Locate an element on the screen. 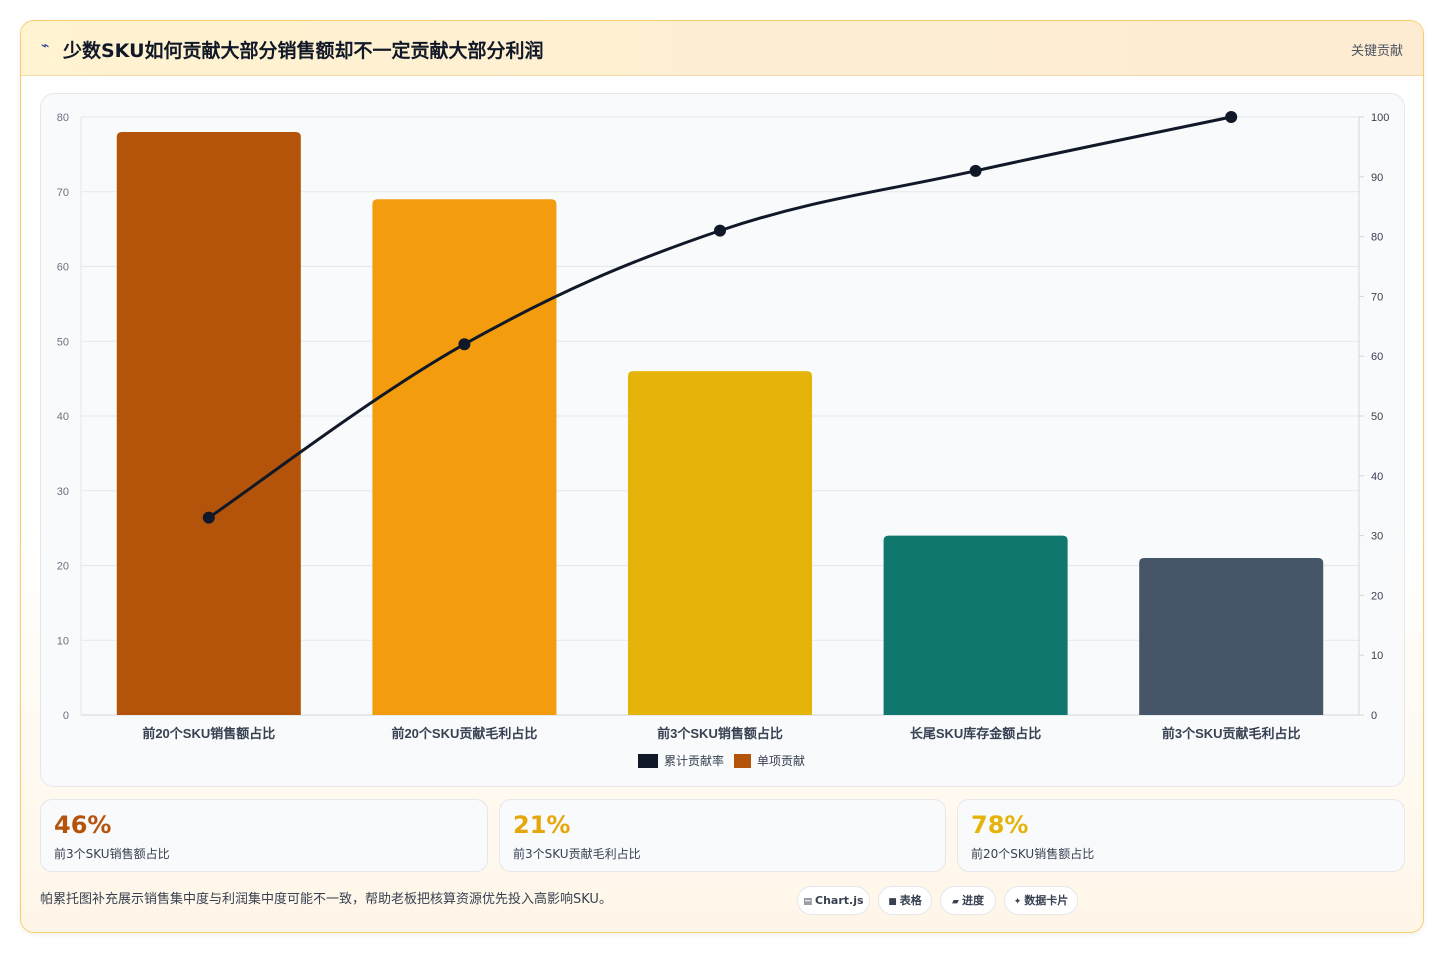 The height and width of the screenshot is (954, 1444). sparkle-icon: ✦ is located at coordinates (1017, 902).